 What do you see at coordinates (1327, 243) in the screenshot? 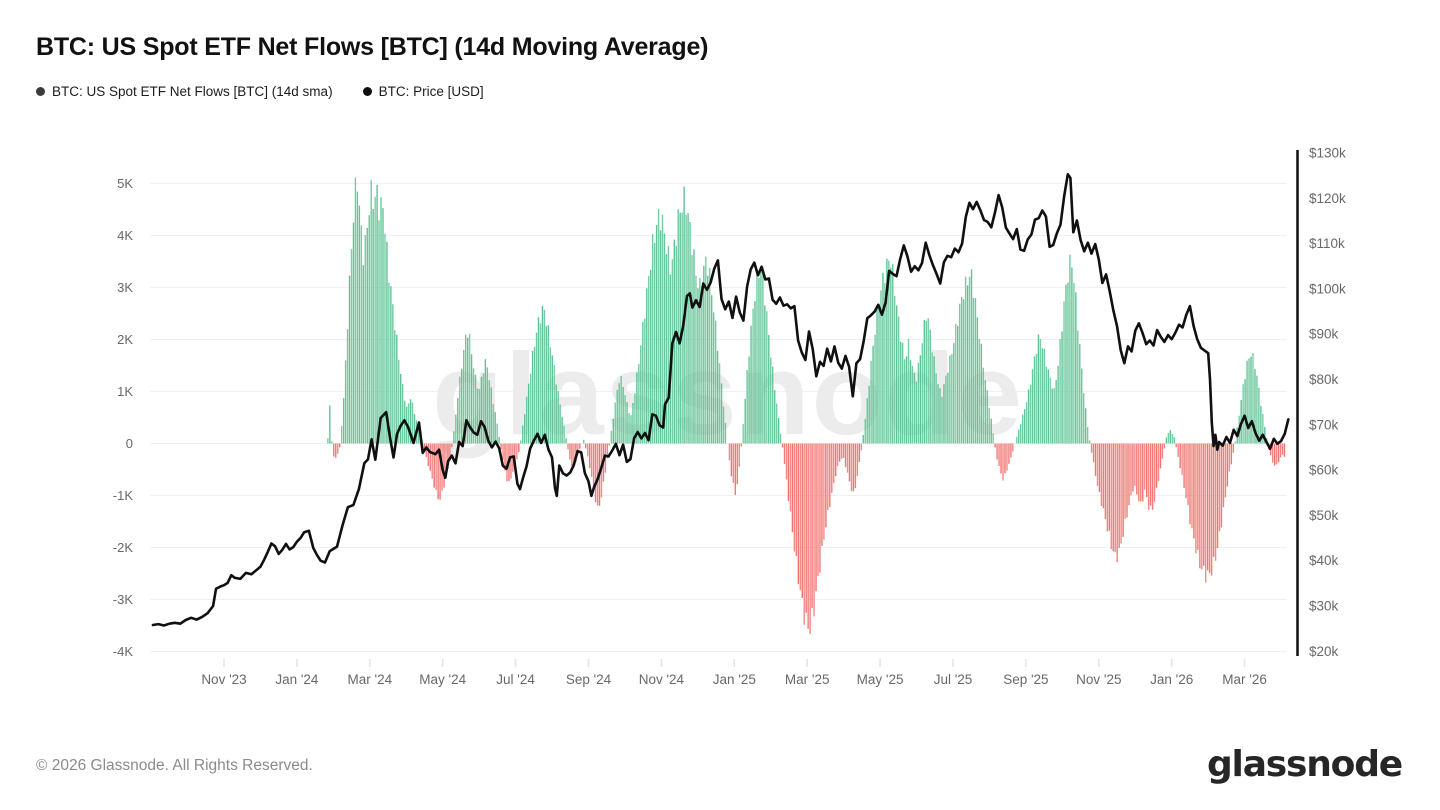
I see `right-axis-tick-label: $110k` at bounding box center [1327, 243].